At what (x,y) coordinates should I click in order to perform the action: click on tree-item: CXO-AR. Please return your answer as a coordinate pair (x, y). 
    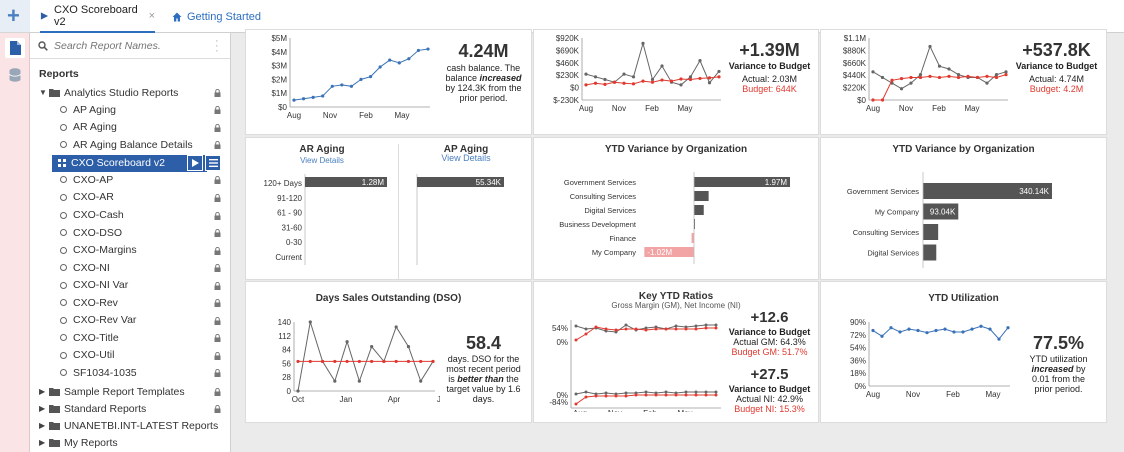
    Looking at the image, I should click on (130, 197).